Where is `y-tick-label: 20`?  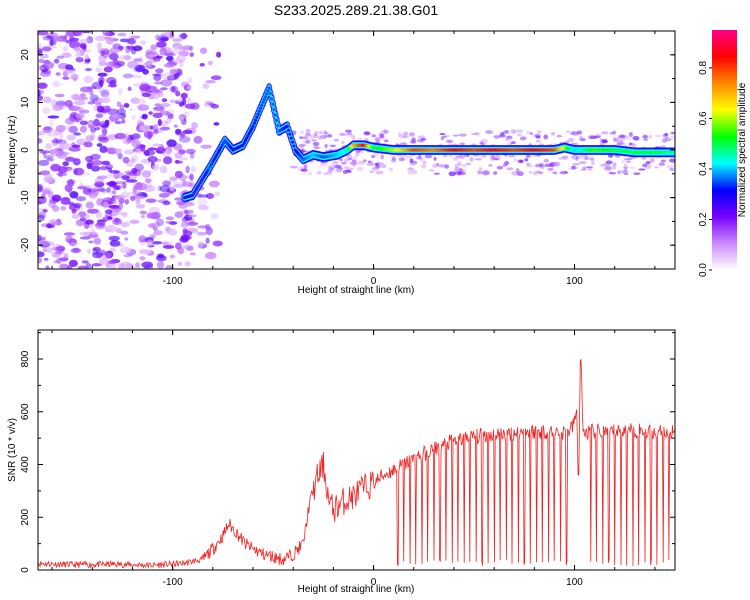
y-tick-label: 20 is located at coordinates (25, 55).